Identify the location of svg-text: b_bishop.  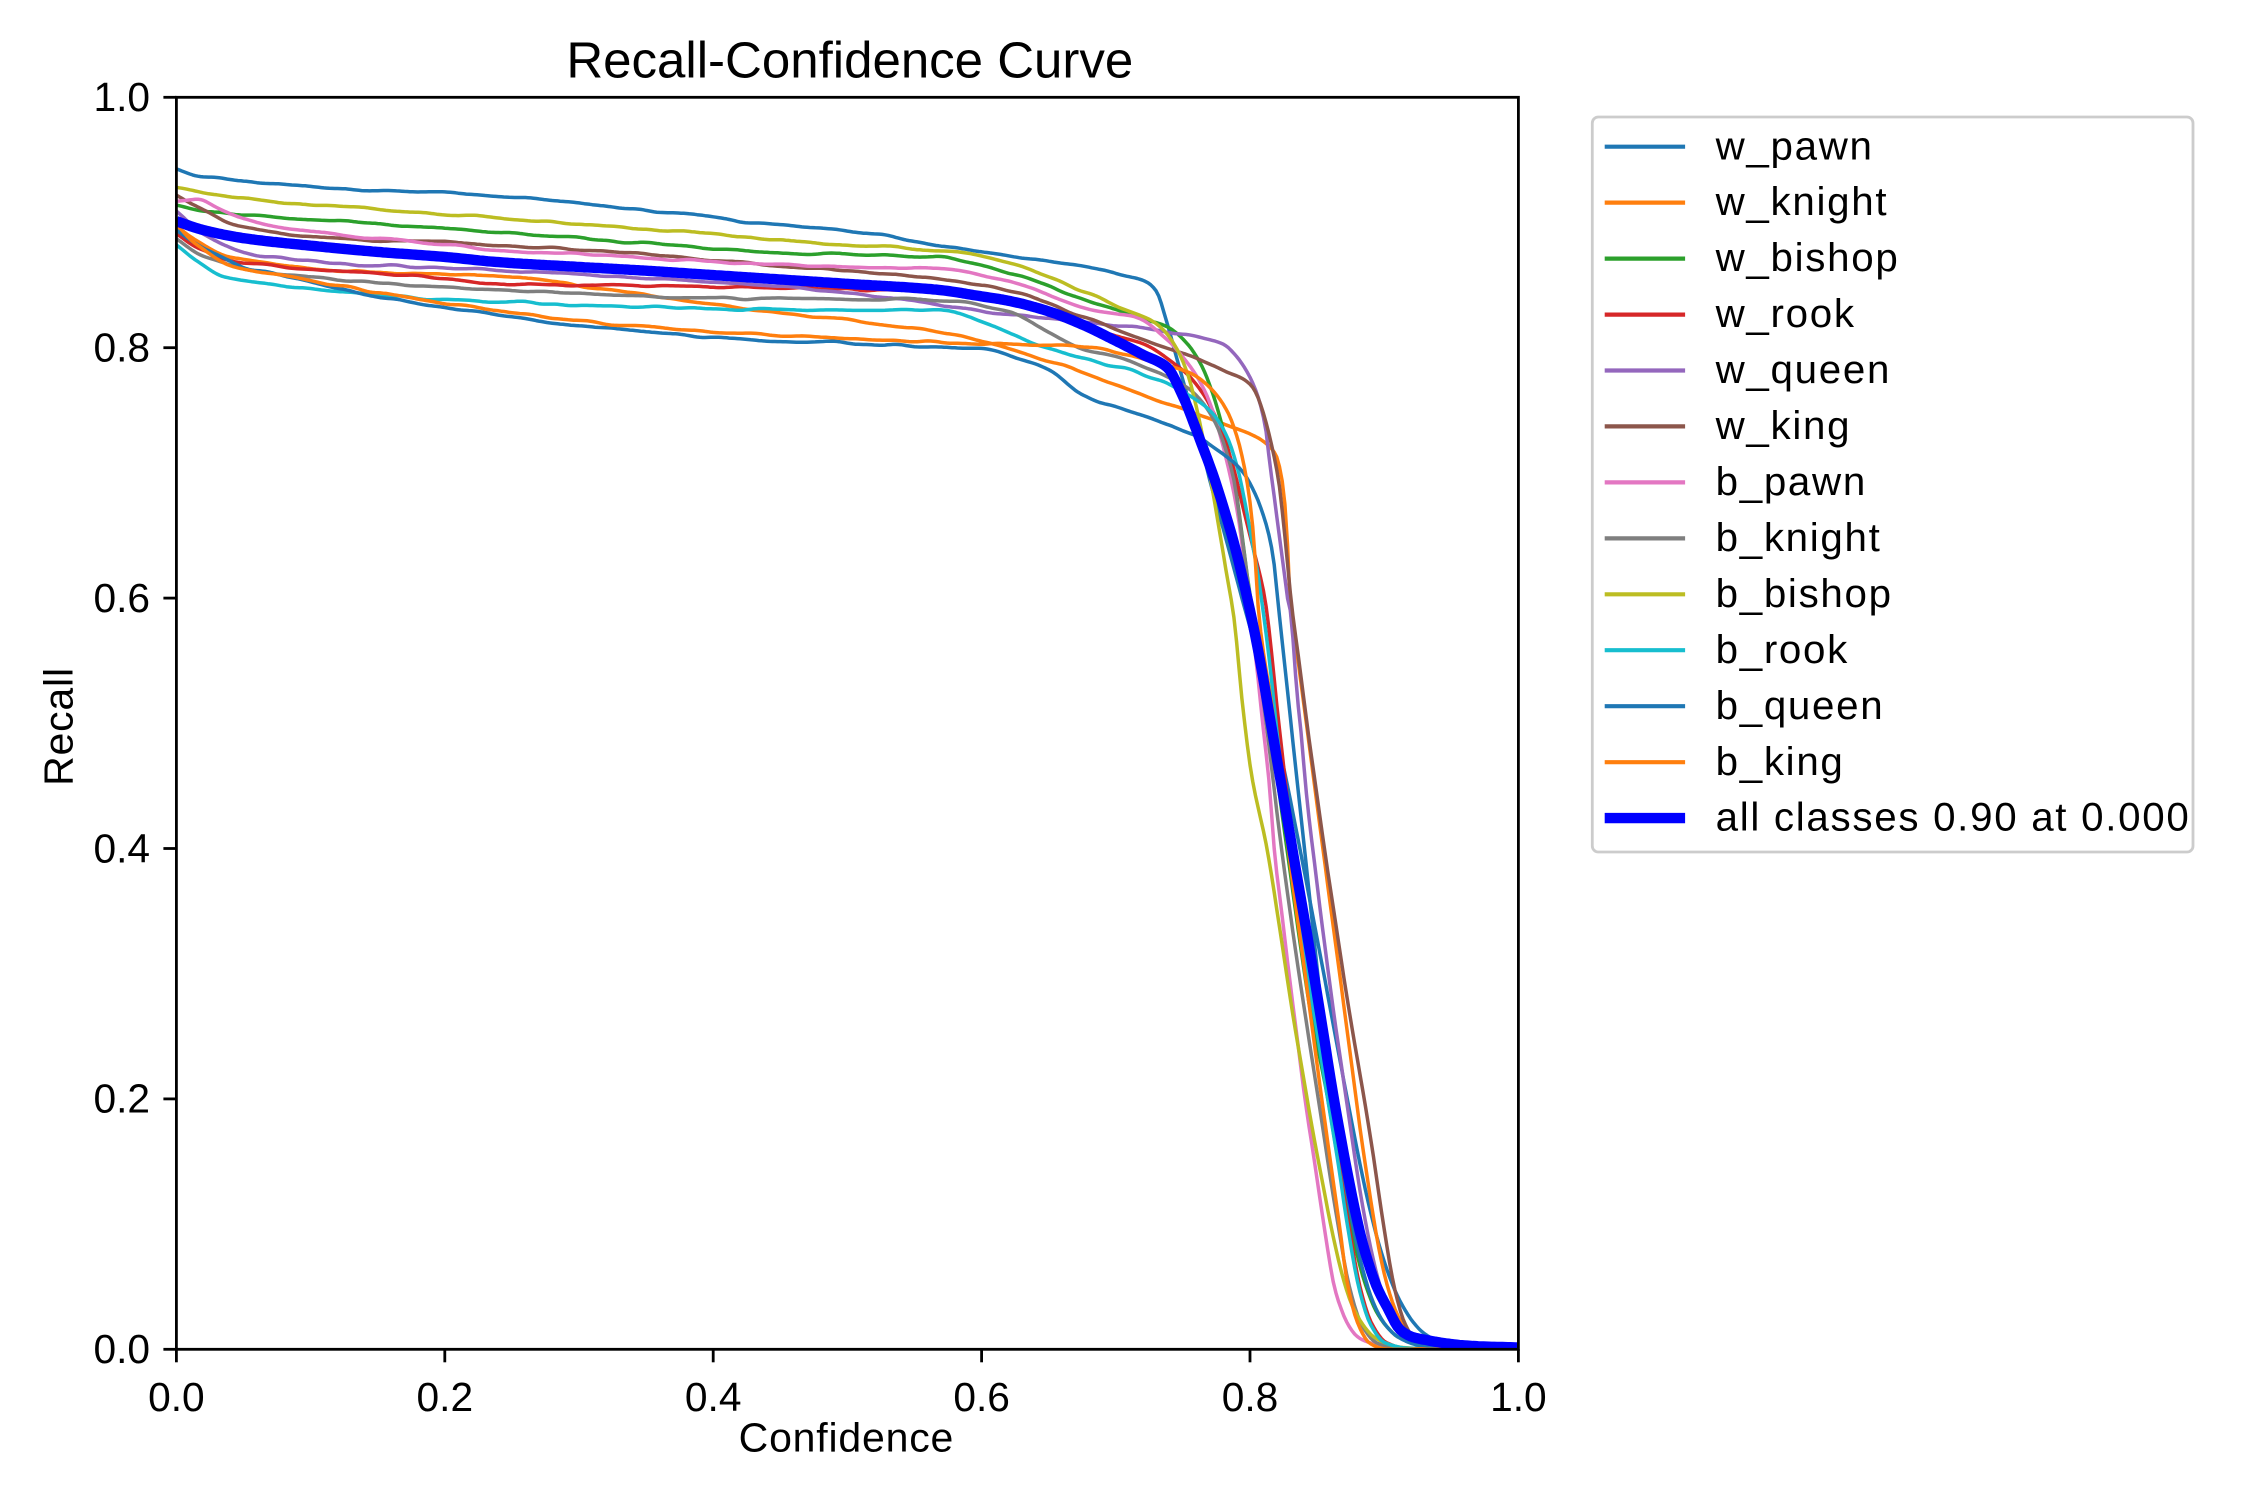
(1804, 593).